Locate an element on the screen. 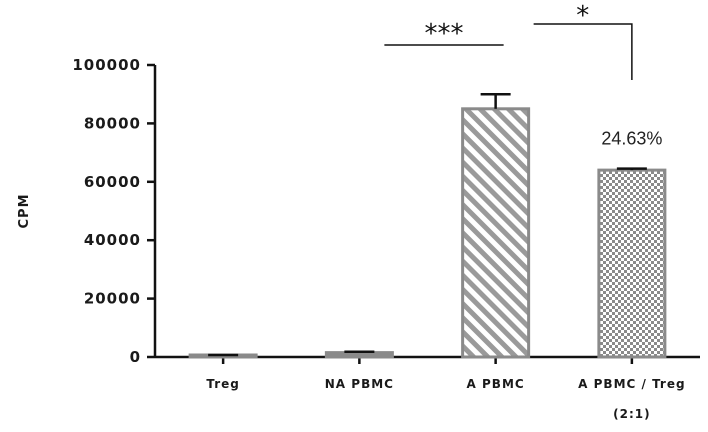 The width and height of the screenshot is (708, 432). category-label: NA PBMC is located at coordinates (359, 384).